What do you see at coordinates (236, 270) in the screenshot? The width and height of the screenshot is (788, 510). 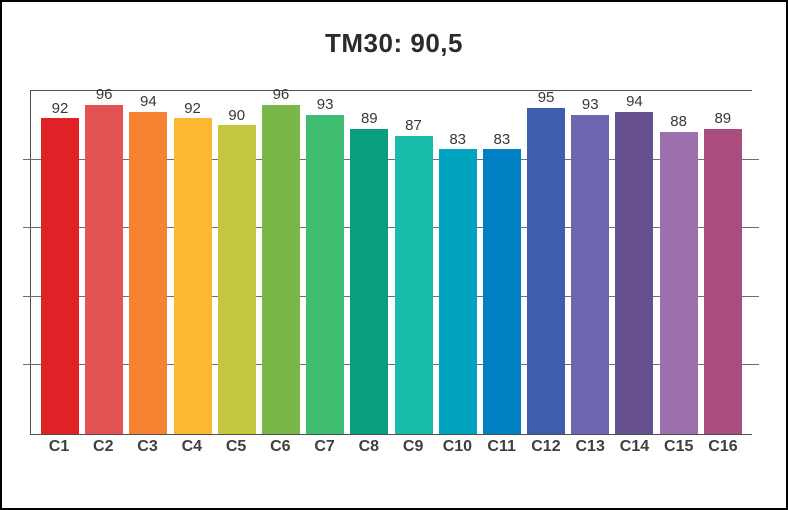 I see `bar-c5: 90` at bounding box center [236, 270].